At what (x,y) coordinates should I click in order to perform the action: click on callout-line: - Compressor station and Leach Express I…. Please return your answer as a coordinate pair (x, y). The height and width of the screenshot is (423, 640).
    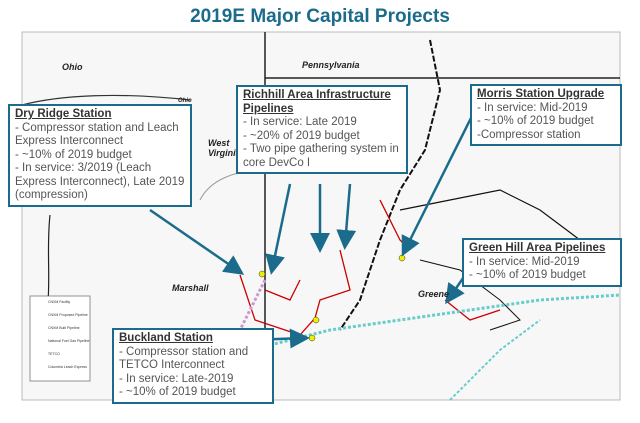
    Looking at the image, I should click on (97, 134).